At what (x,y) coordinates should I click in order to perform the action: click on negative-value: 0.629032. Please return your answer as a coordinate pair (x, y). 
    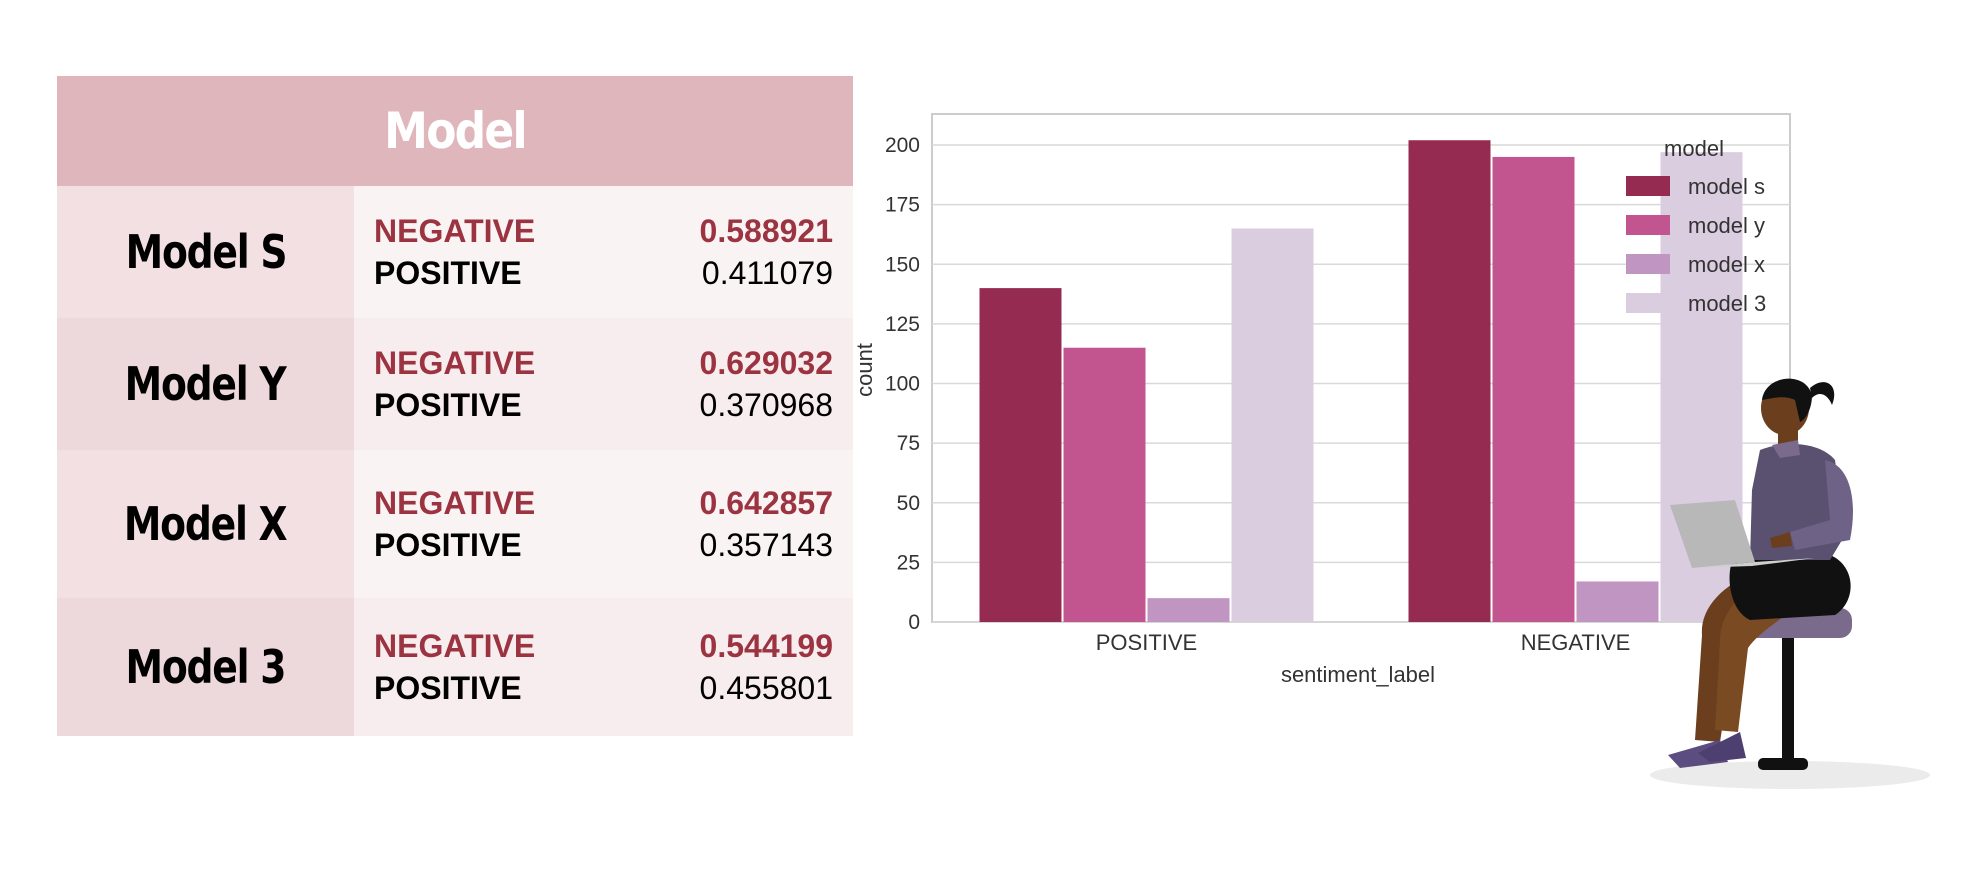
    Looking at the image, I should click on (766, 363).